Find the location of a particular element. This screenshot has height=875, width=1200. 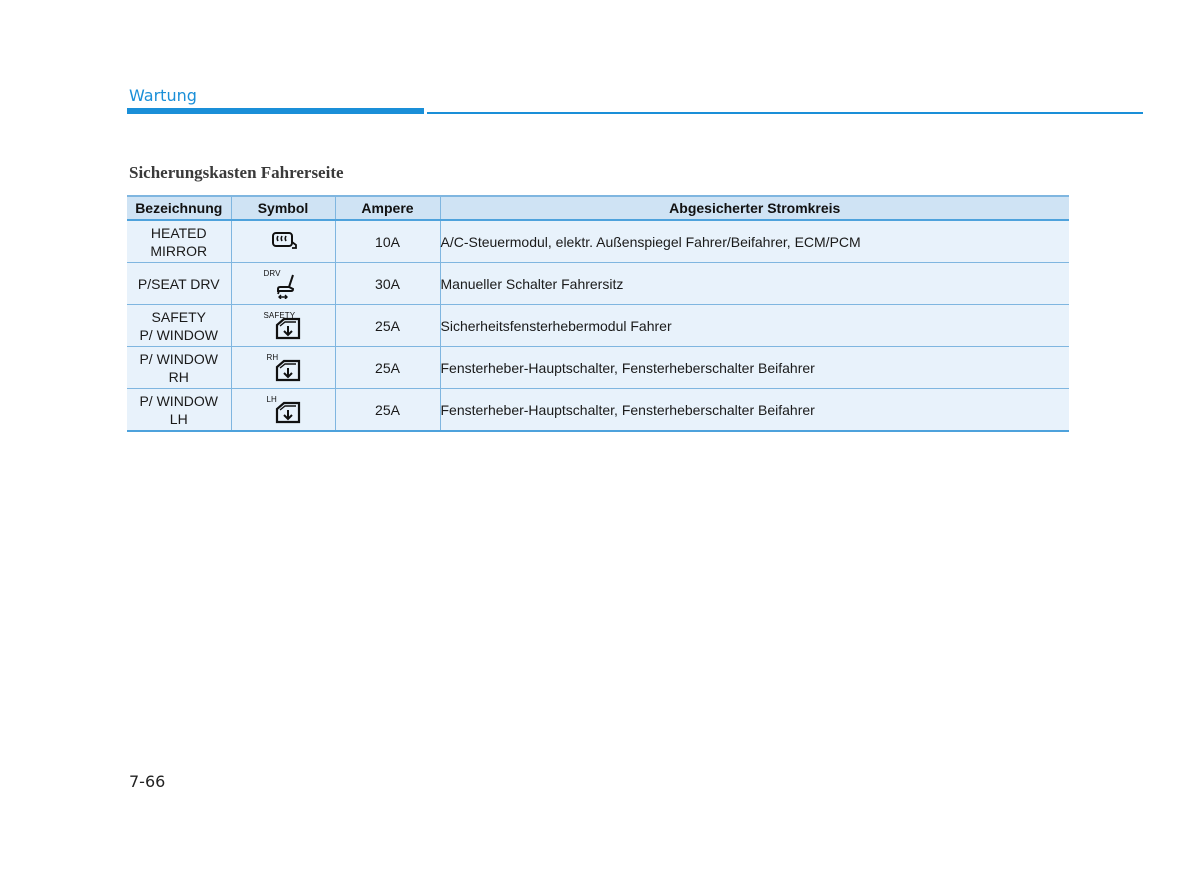

column-header: Abgesicherter Stromkreis is located at coordinates (754, 208).